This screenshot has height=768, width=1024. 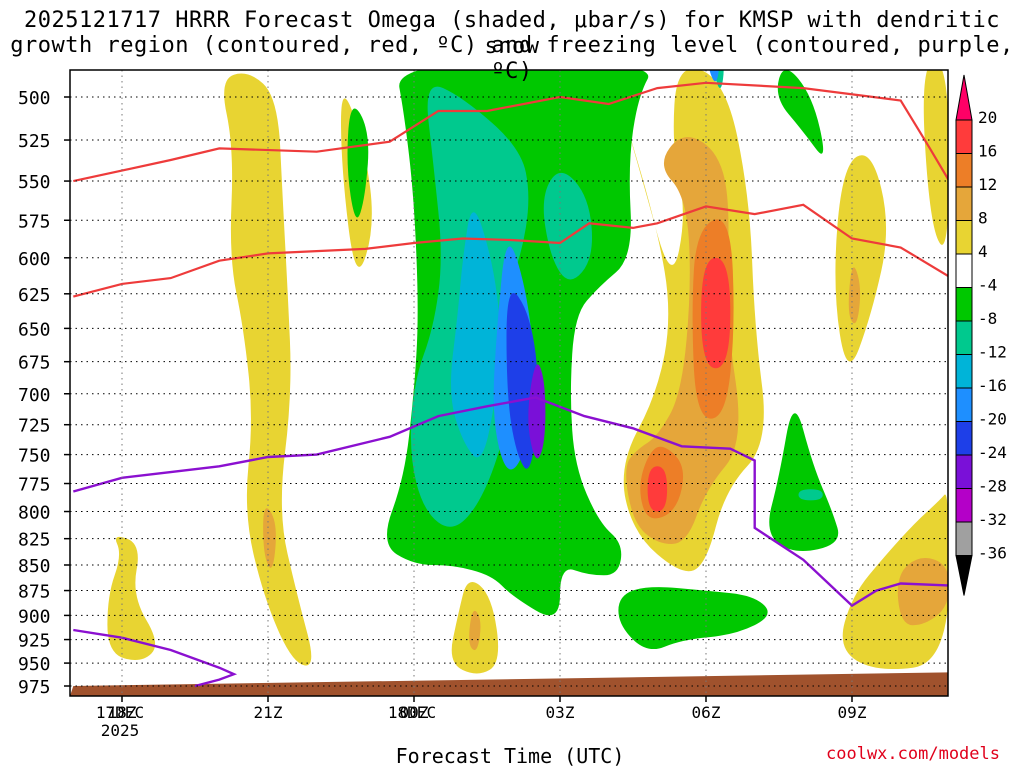 What do you see at coordinates (987, 151) in the screenshot?
I see `colorbar-label-16: 16` at bounding box center [987, 151].